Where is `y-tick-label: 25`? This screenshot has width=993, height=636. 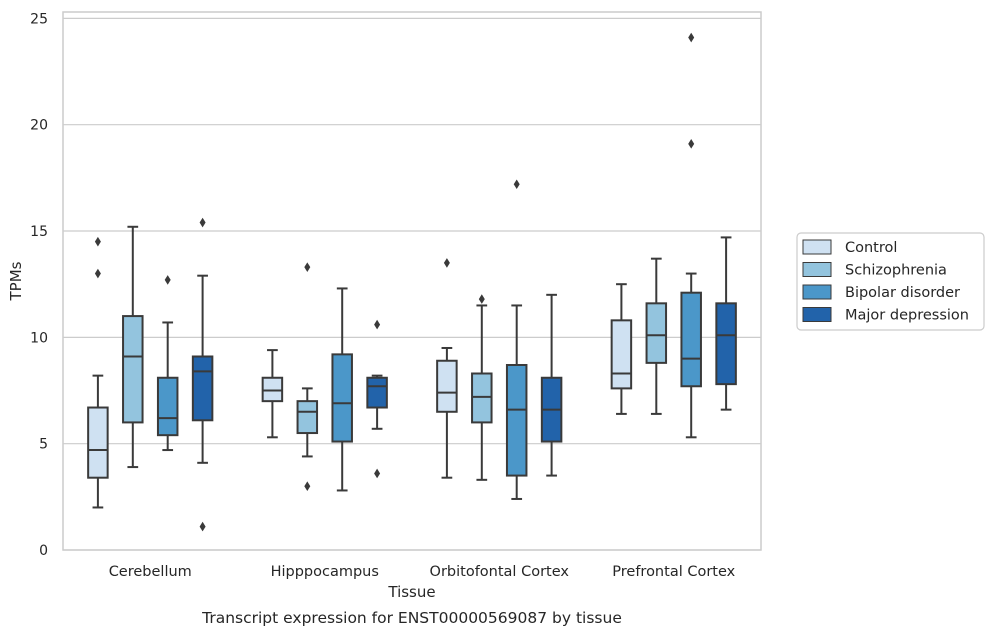
y-tick-label: 25 is located at coordinates (39, 19).